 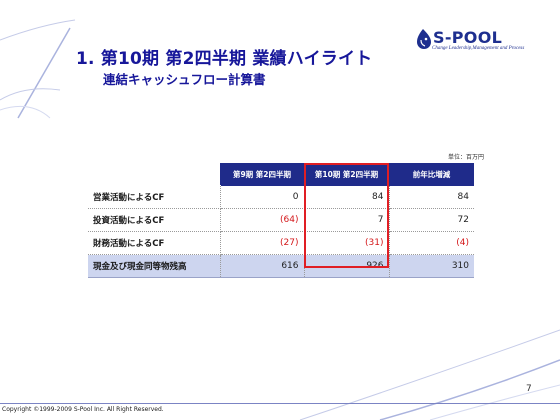 What do you see at coordinates (529, 389) in the screenshot?
I see `page-number: 7` at bounding box center [529, 389].